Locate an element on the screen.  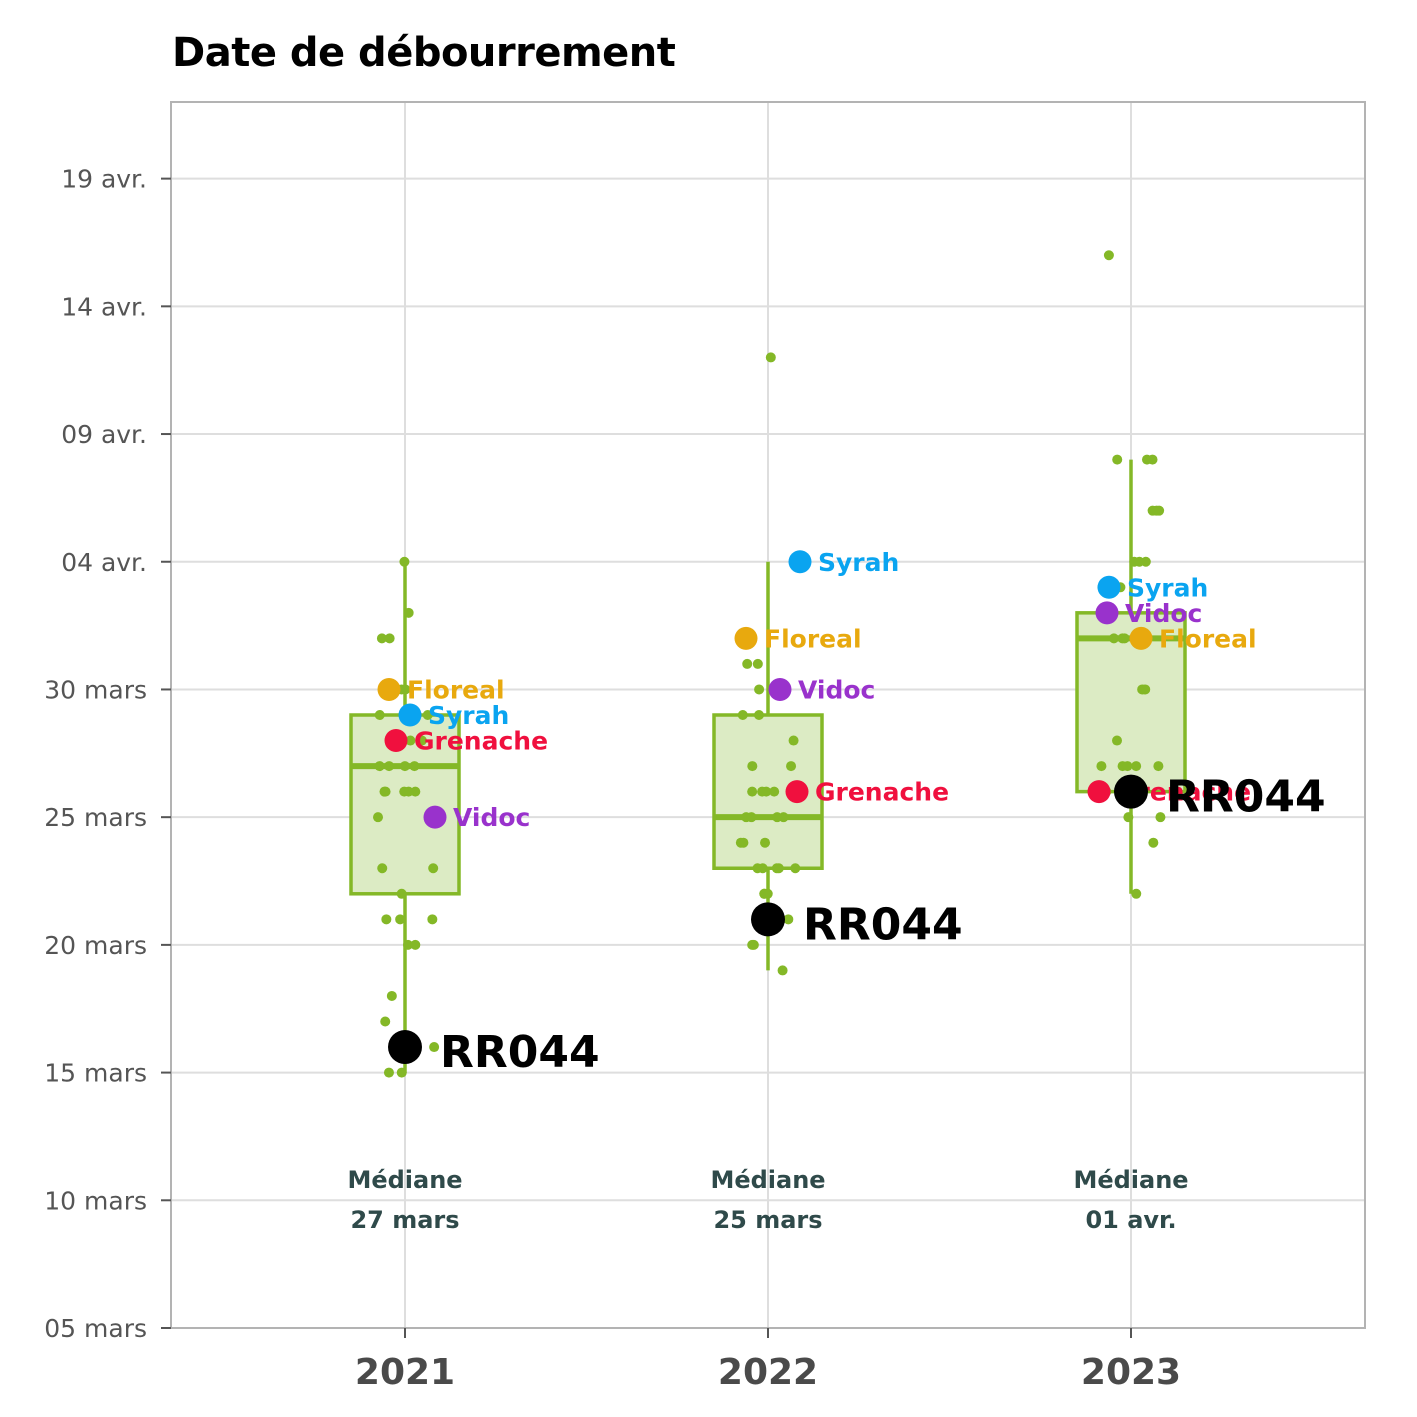
variety-floreal-2022: Floreal is located at coordinates (798, 638).